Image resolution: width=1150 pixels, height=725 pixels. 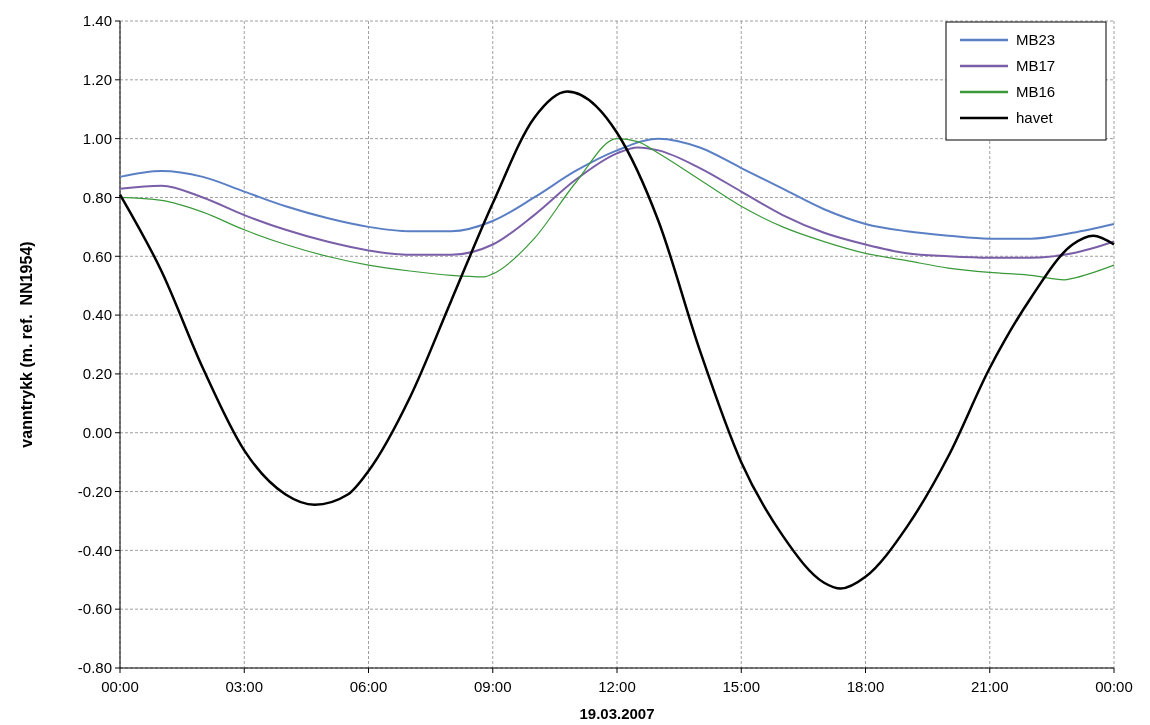 I want to click on x-tick-label: 09:00, so click(x=492, y=686).